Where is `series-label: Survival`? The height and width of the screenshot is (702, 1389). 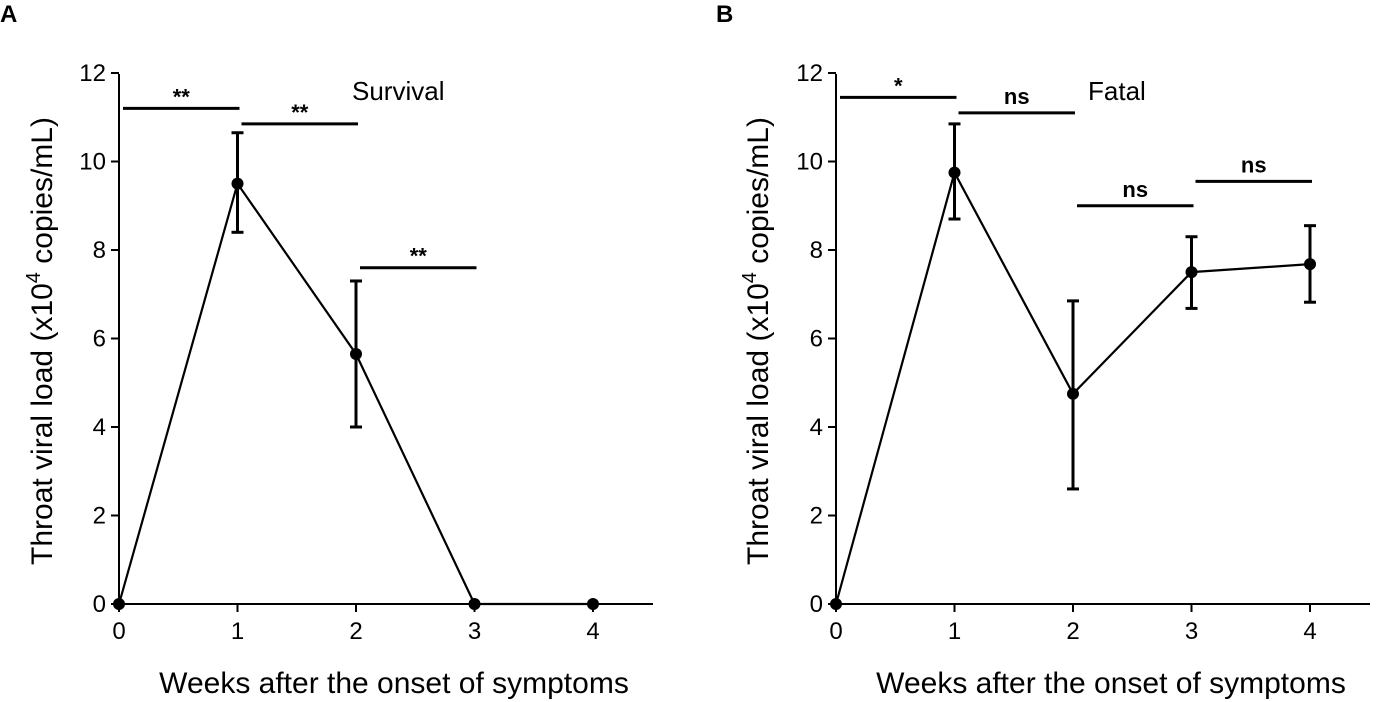 series-label: Survival is located at coordinates (398, 91).